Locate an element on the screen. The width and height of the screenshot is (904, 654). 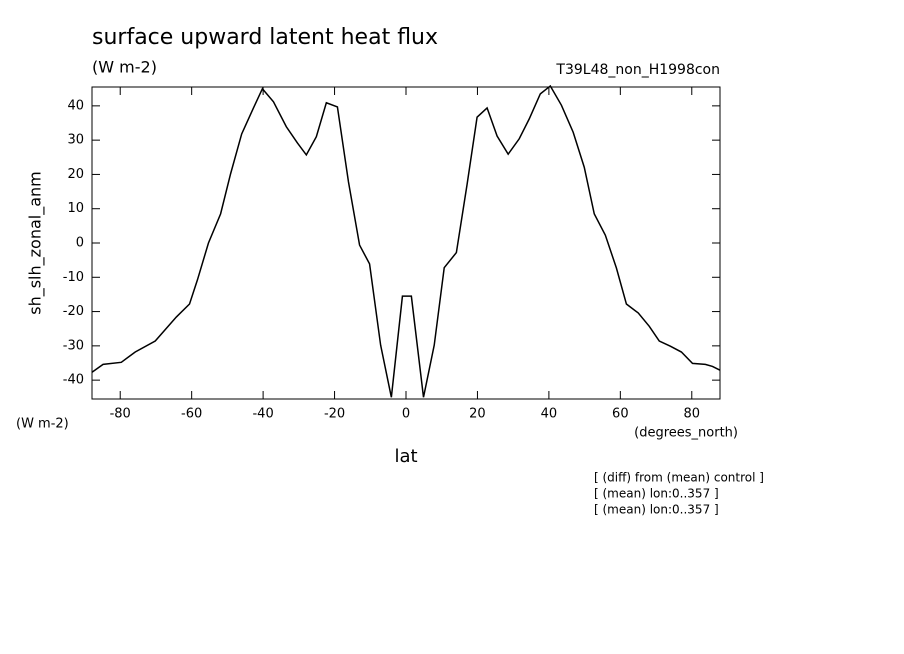
y-tick-label: -30 is located at coordinates (73, 345).